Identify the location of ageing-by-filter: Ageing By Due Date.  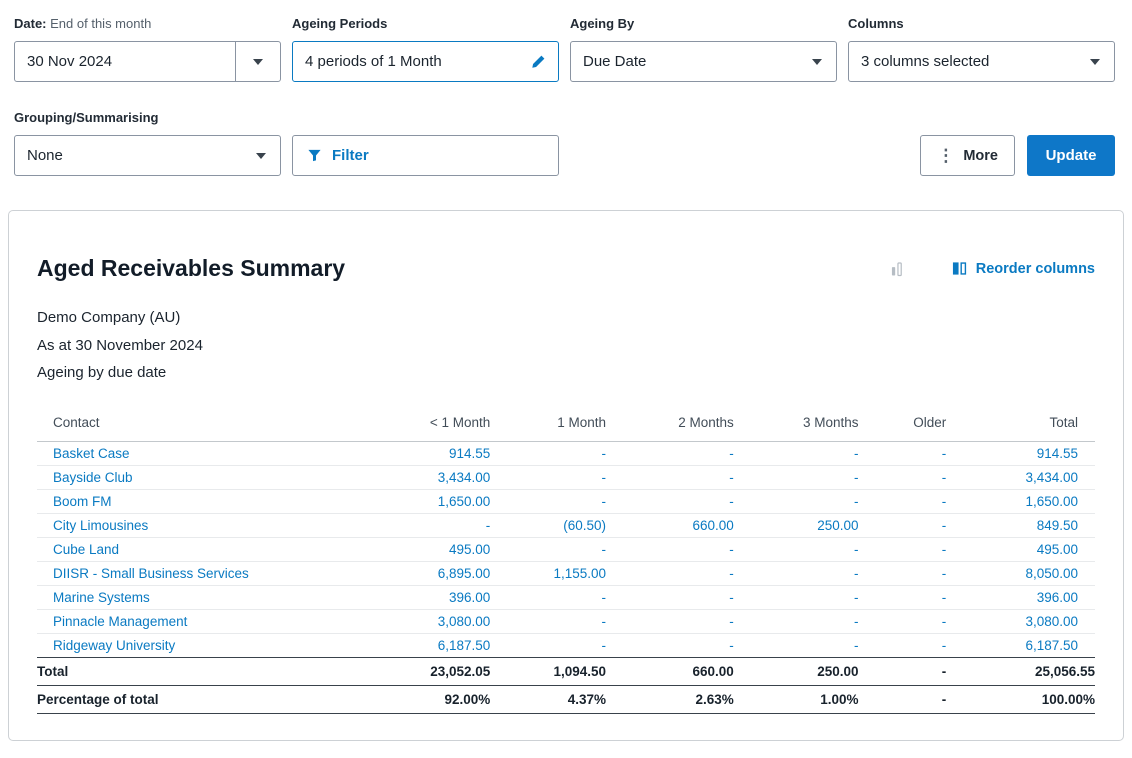
(703, 45).